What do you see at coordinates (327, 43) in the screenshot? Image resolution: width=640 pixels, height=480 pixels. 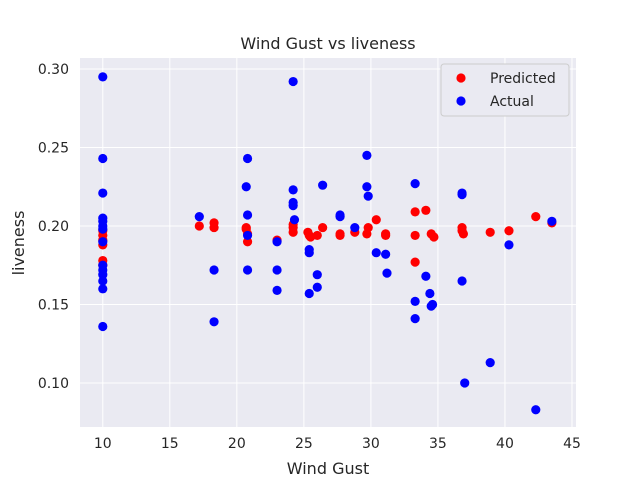 I see `chart-title: Wind Gust vs liveness` at bounding box center [327, 43].